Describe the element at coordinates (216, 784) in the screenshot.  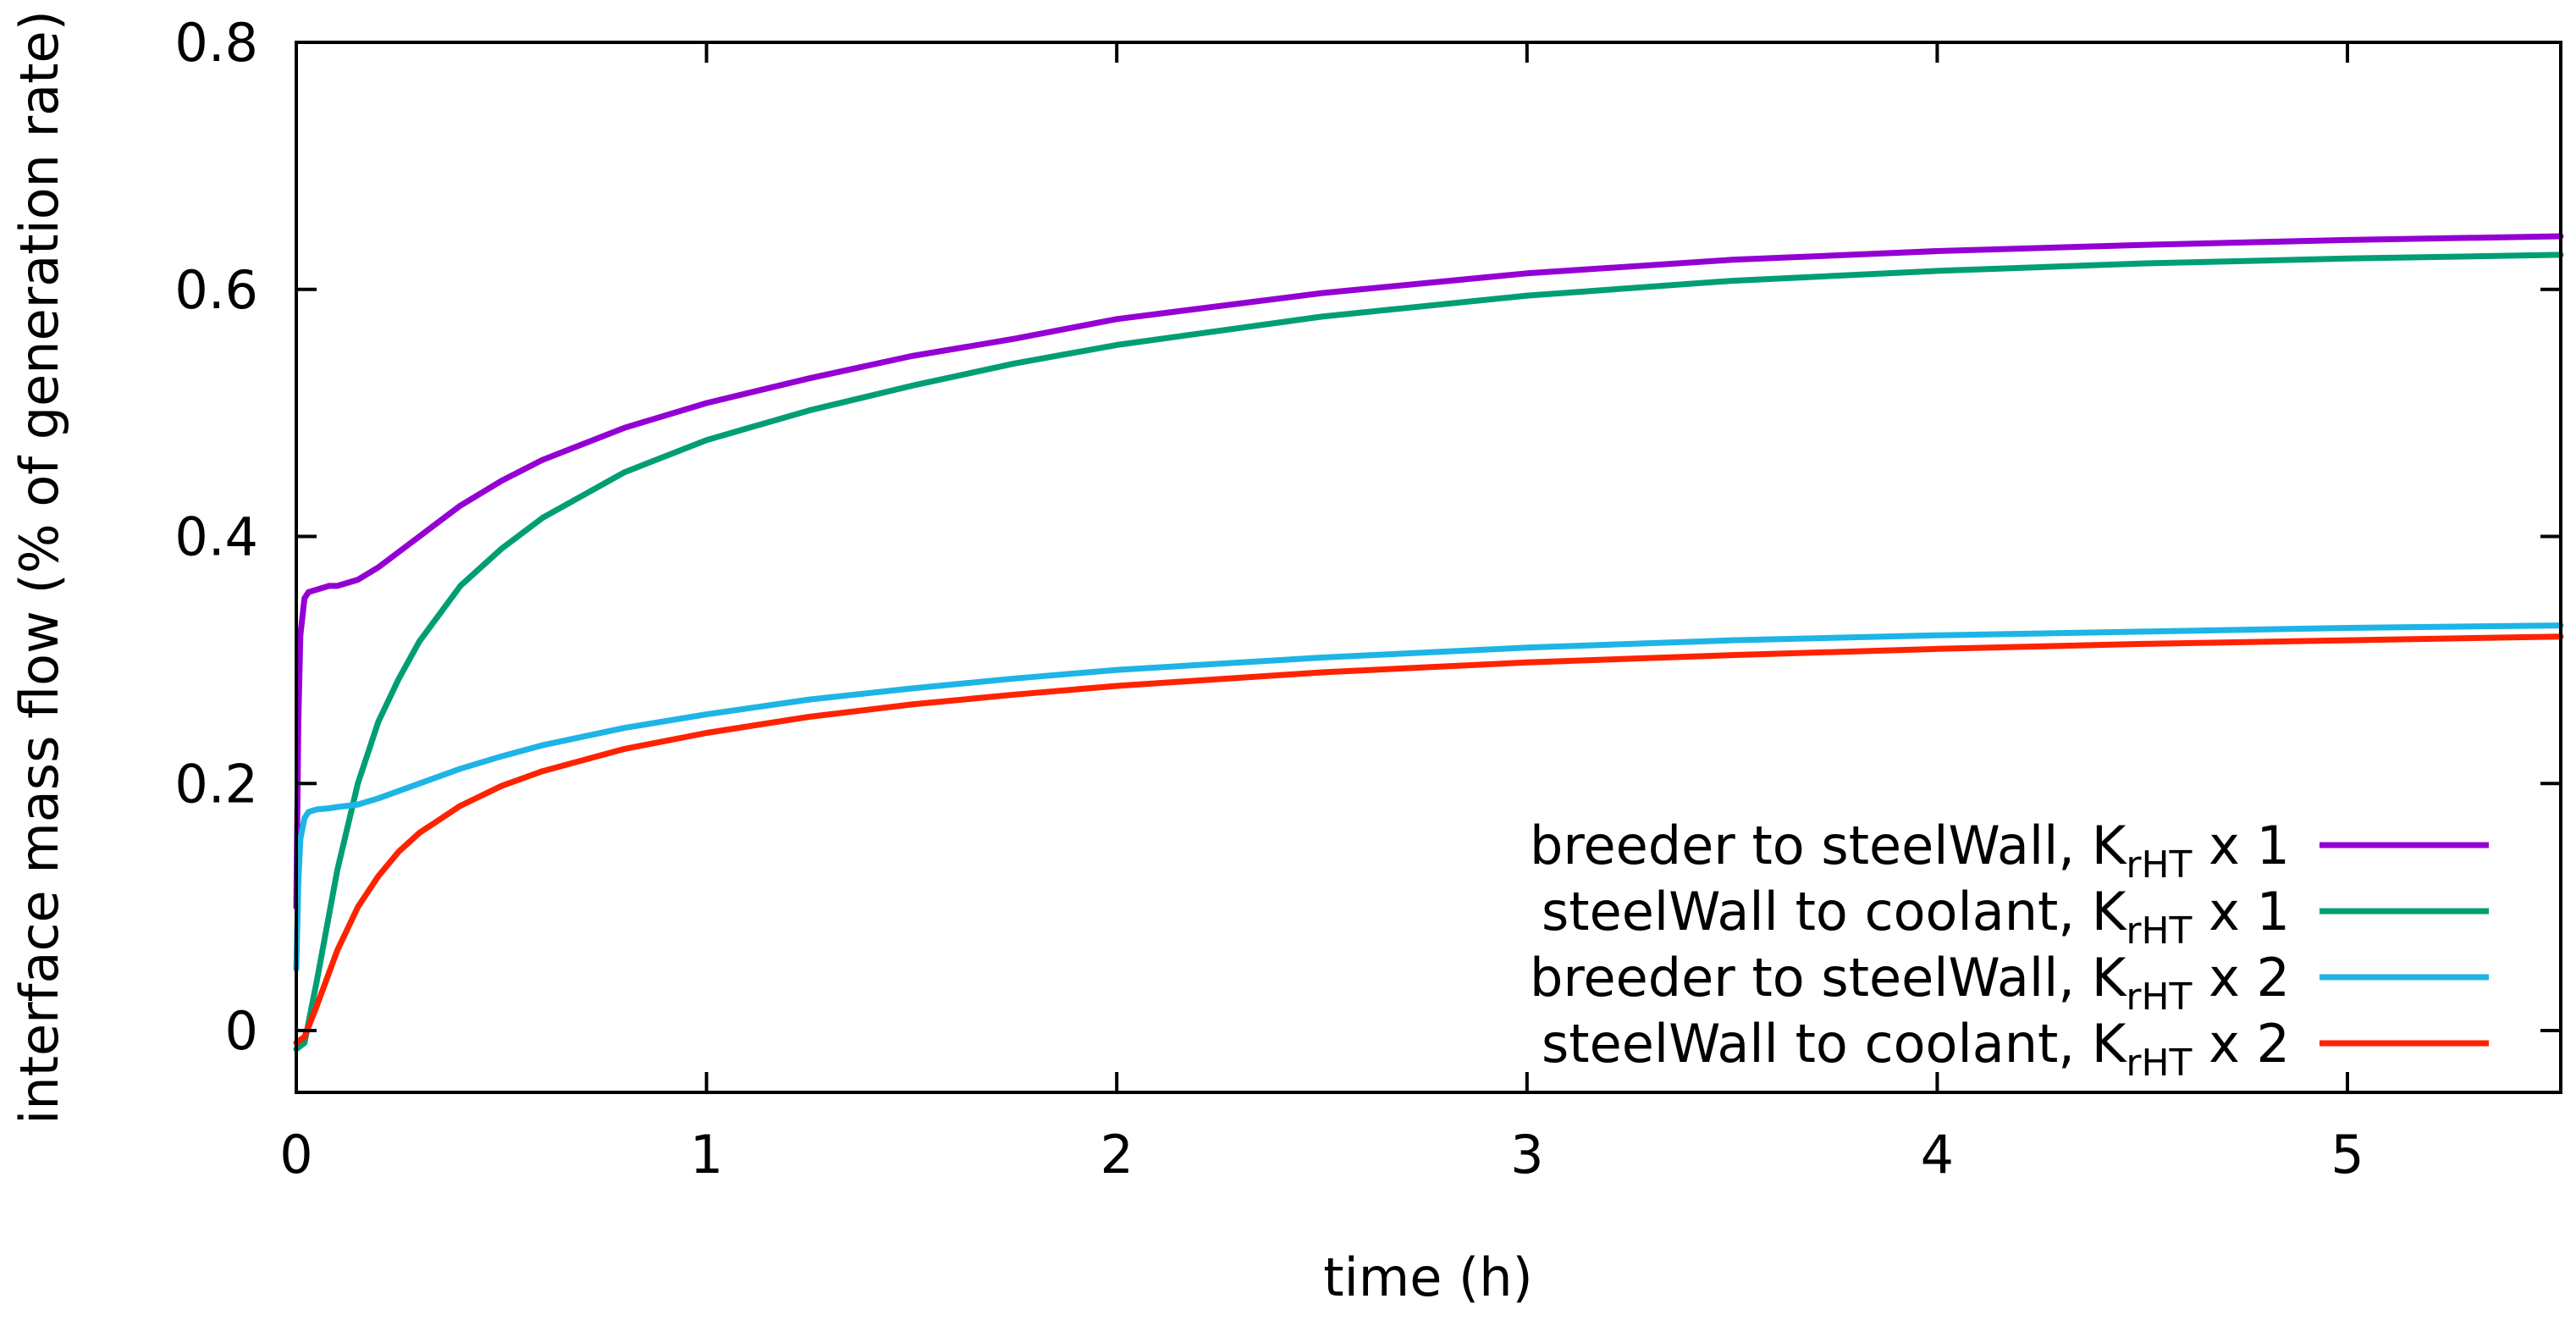
I see `y-tick-label: 0.2` at that location.